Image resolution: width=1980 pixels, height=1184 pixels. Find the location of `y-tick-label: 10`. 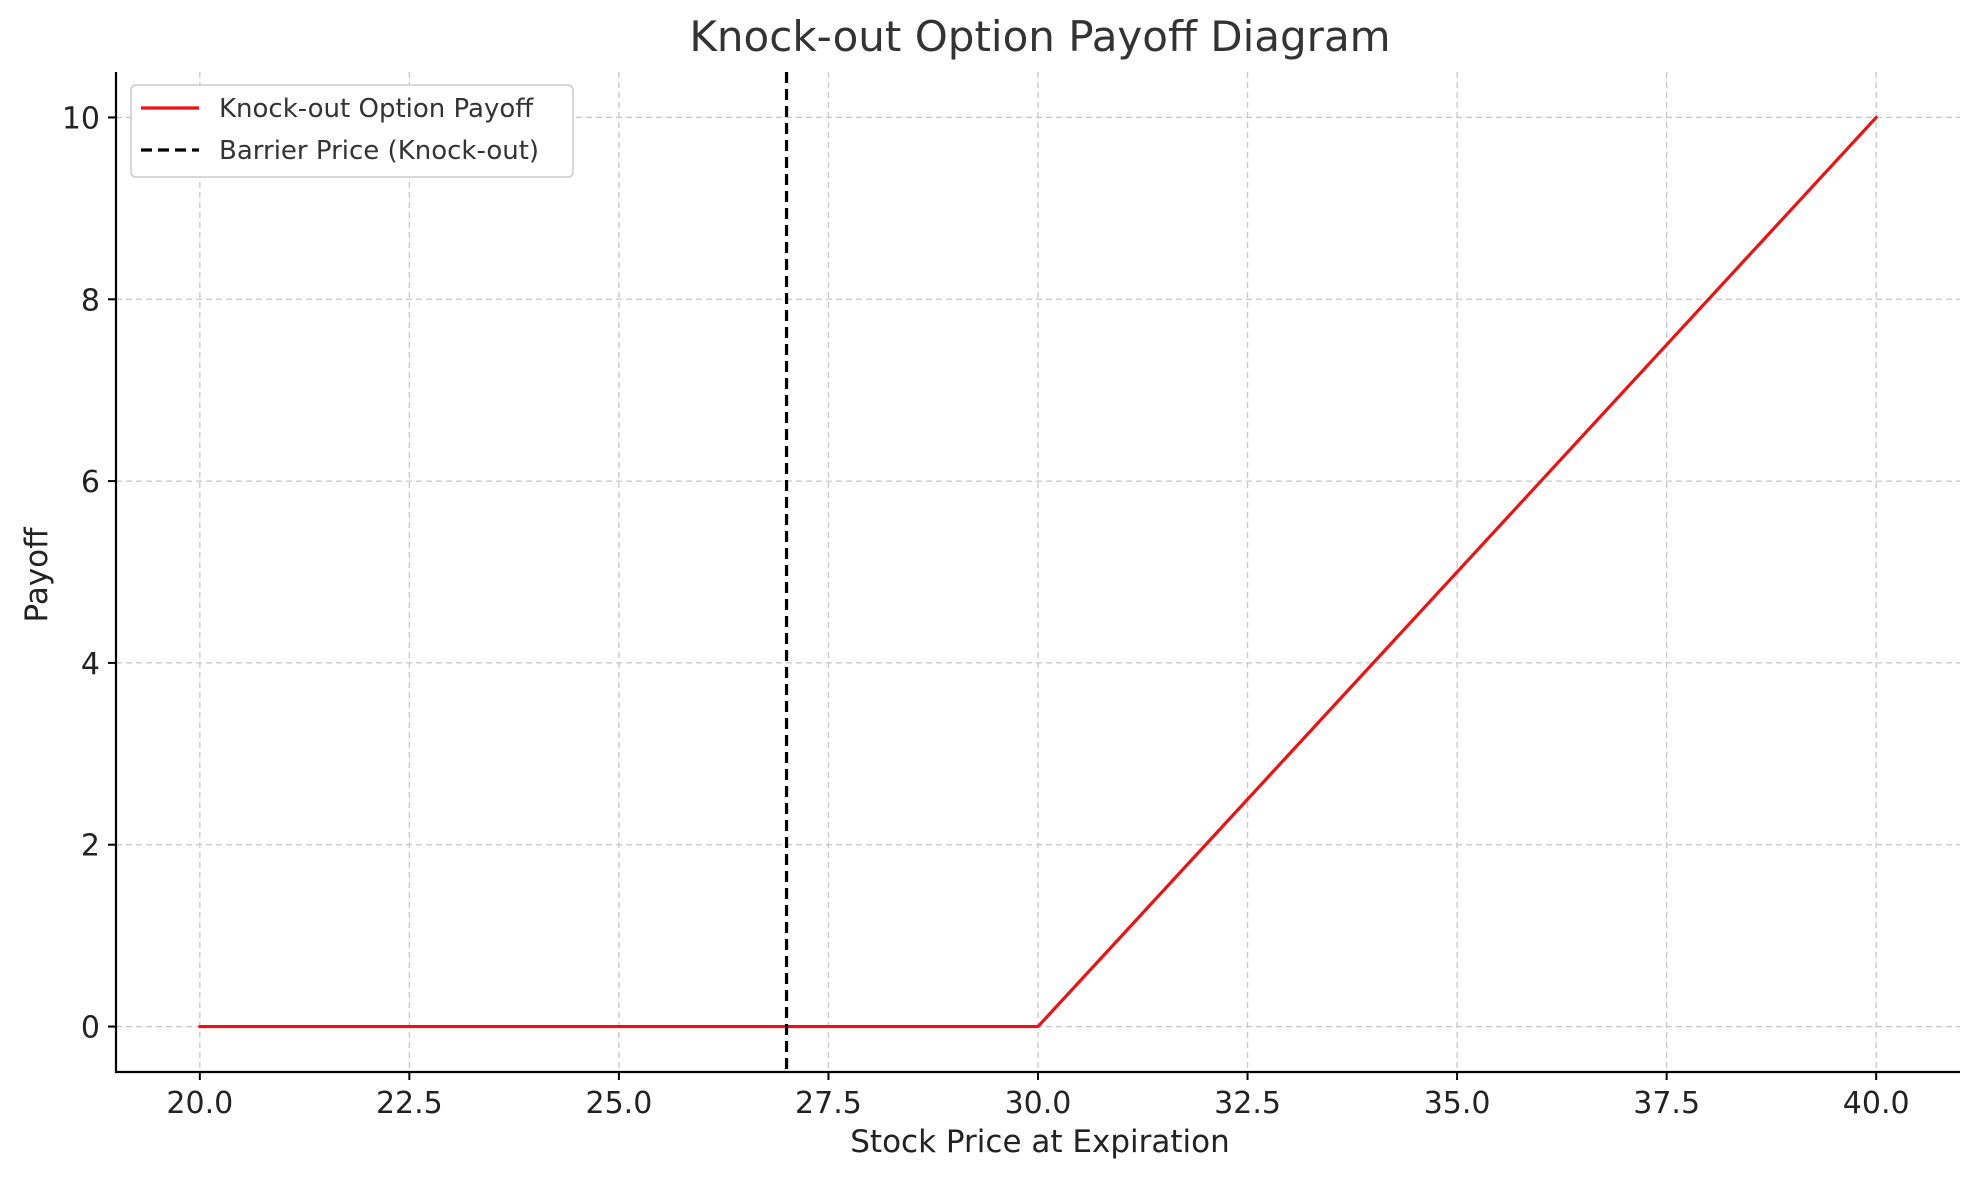

y-tick-label: 10 is located at coordinates (81, 118).